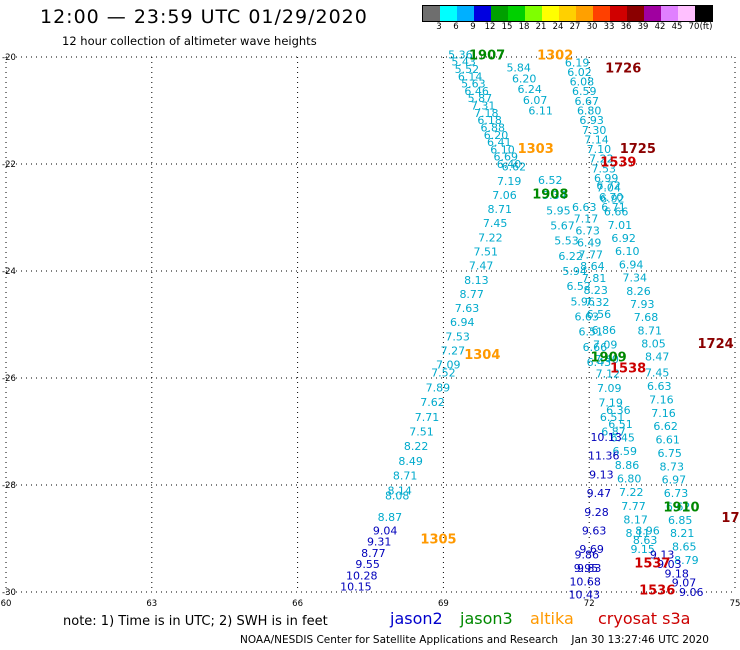 The height and width of the screenshot is (650, 740). I want to click on wave-height-value: 6.88, so click(493, 127).